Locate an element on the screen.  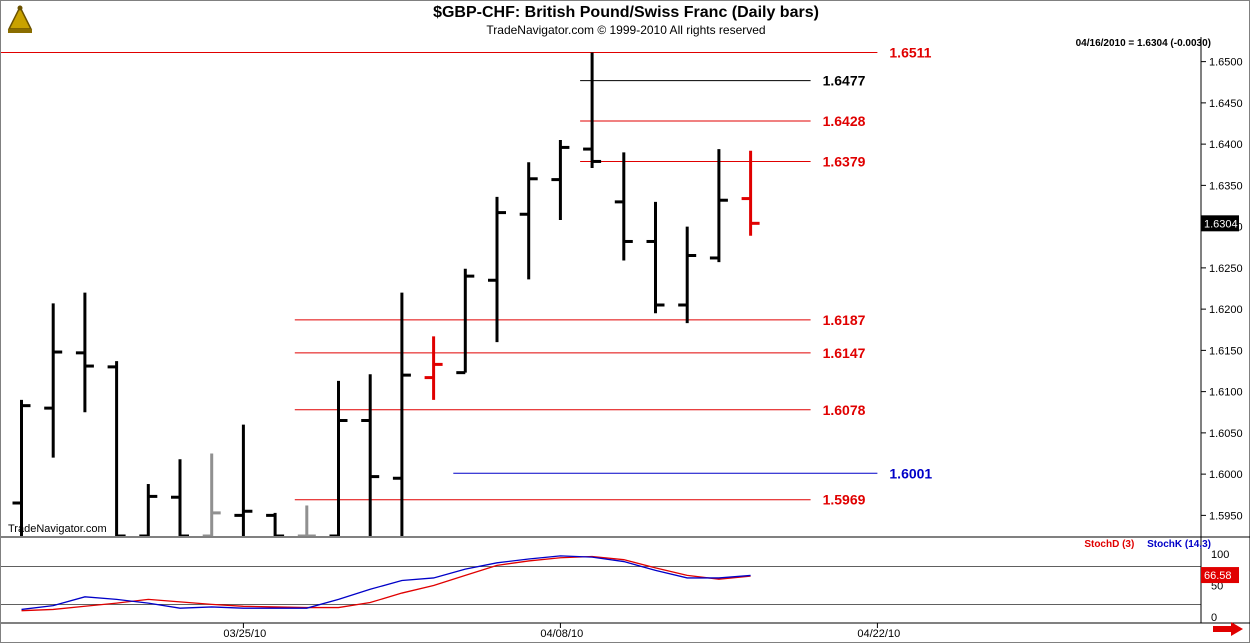
stochd-line is located at coordinates (386, 583).